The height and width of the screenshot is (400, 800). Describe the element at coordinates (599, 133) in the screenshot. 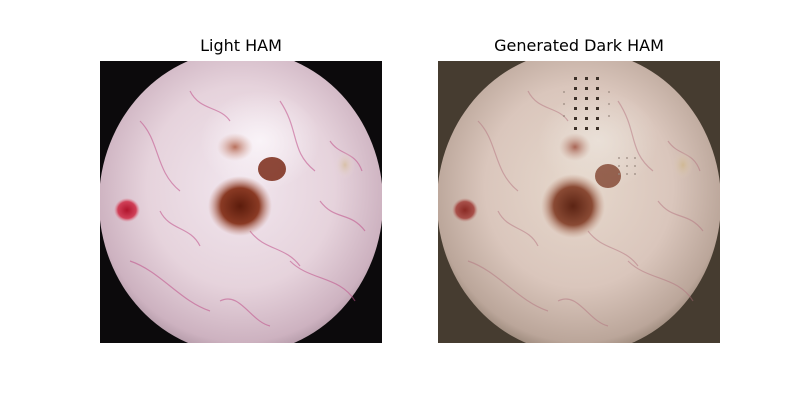

I see `generation-artifact-dots` at that location.